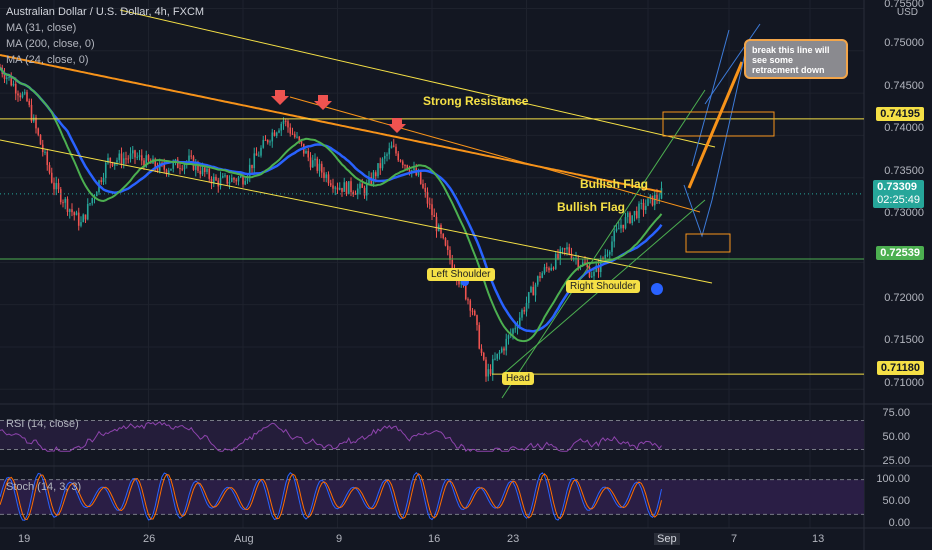  Describe the element at coordinates (900, 253) in the screenshot. I see `price-tag-support: 0.72539` at that location.